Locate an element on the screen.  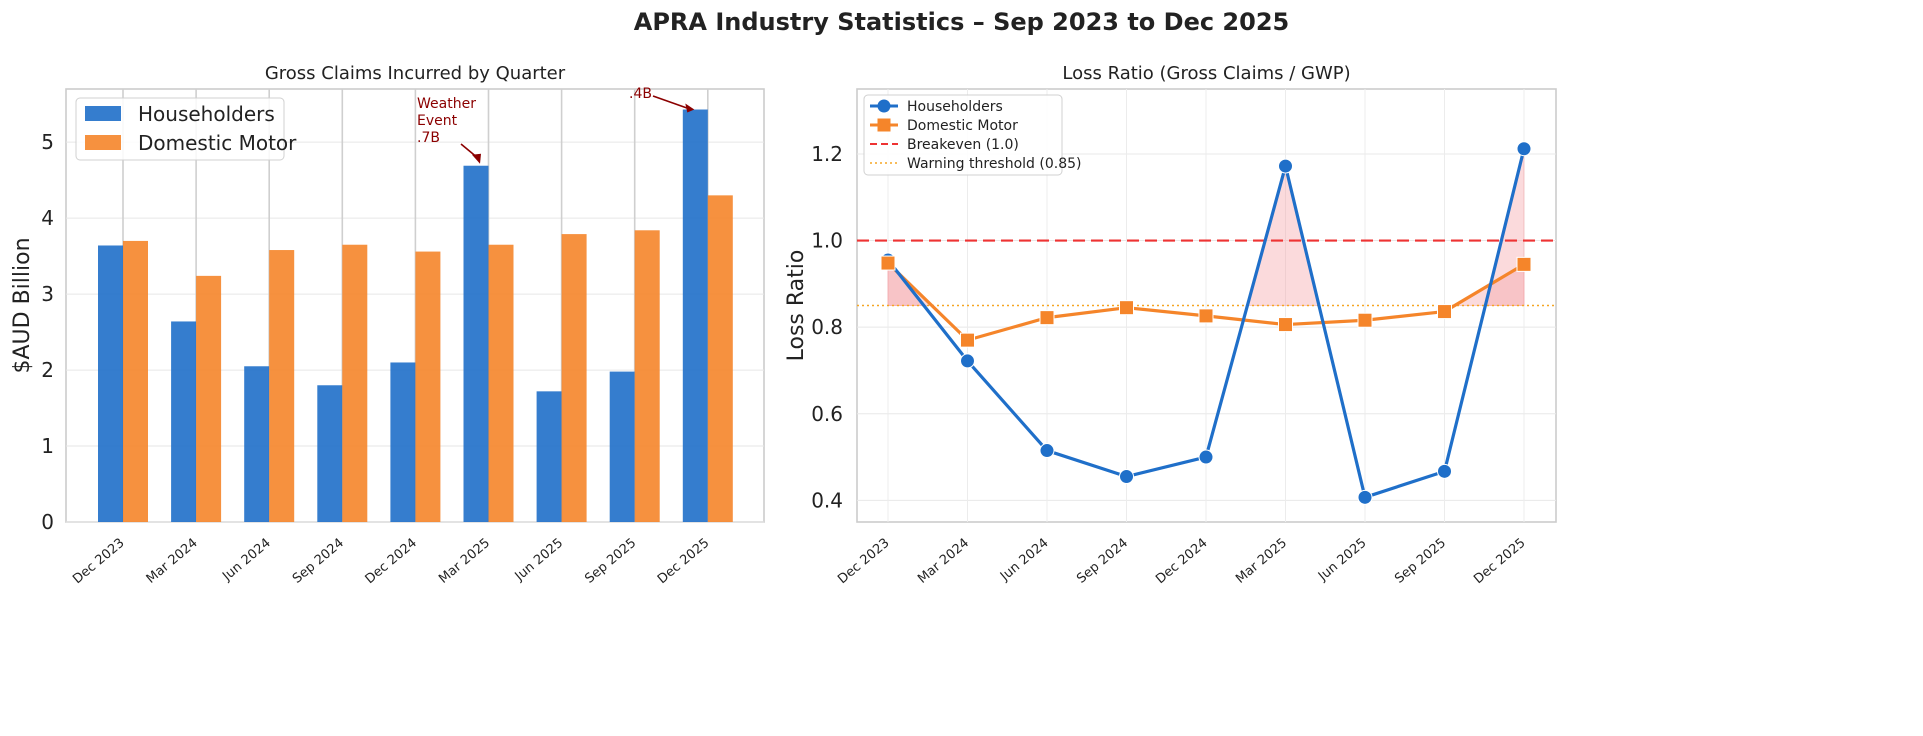
right-y-tick-label: 1.0 is located at coordinates (827, 241).